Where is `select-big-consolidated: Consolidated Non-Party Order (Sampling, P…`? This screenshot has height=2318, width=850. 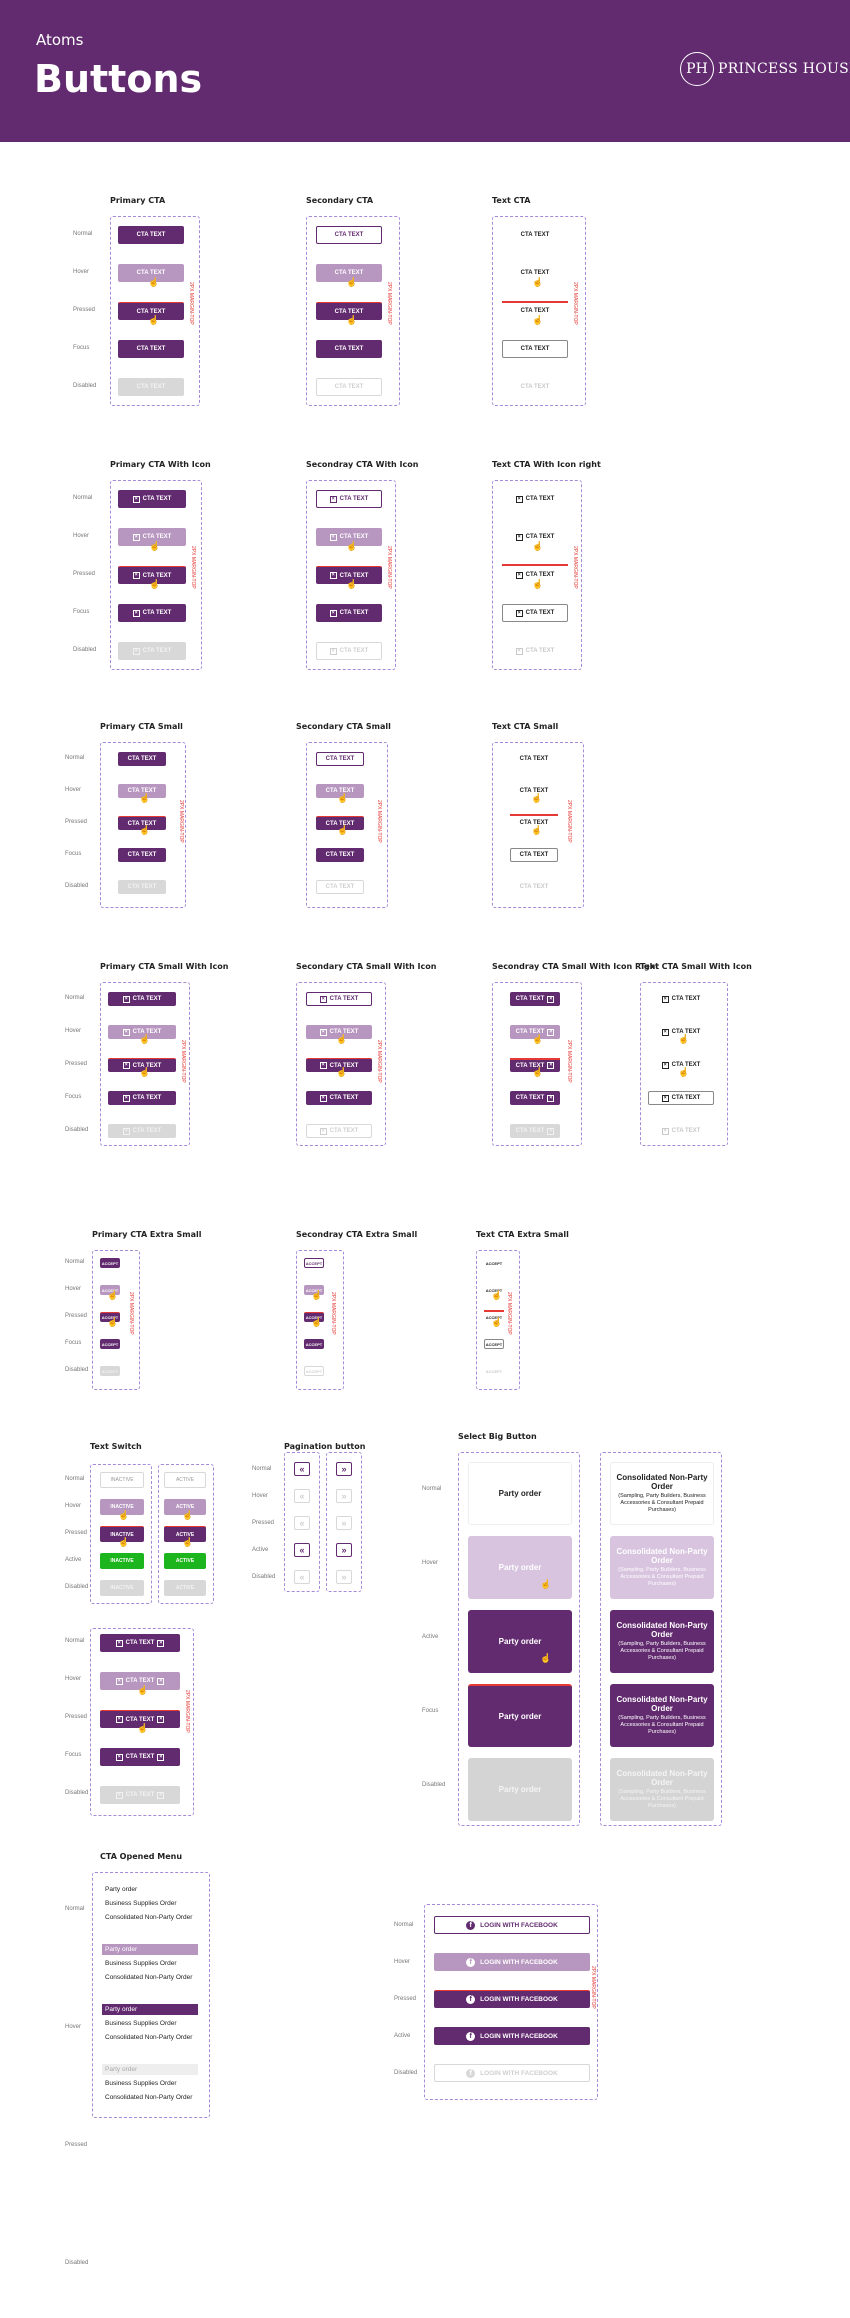
select-big-consolidated: Consolidated Non-Party Order (Sampling, P… is located at coordinates (662, 1715).